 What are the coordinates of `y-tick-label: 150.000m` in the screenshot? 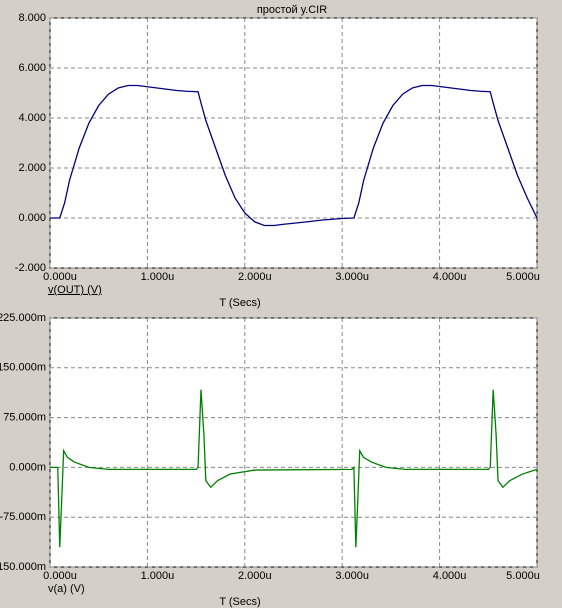 It's located at (23, 368).